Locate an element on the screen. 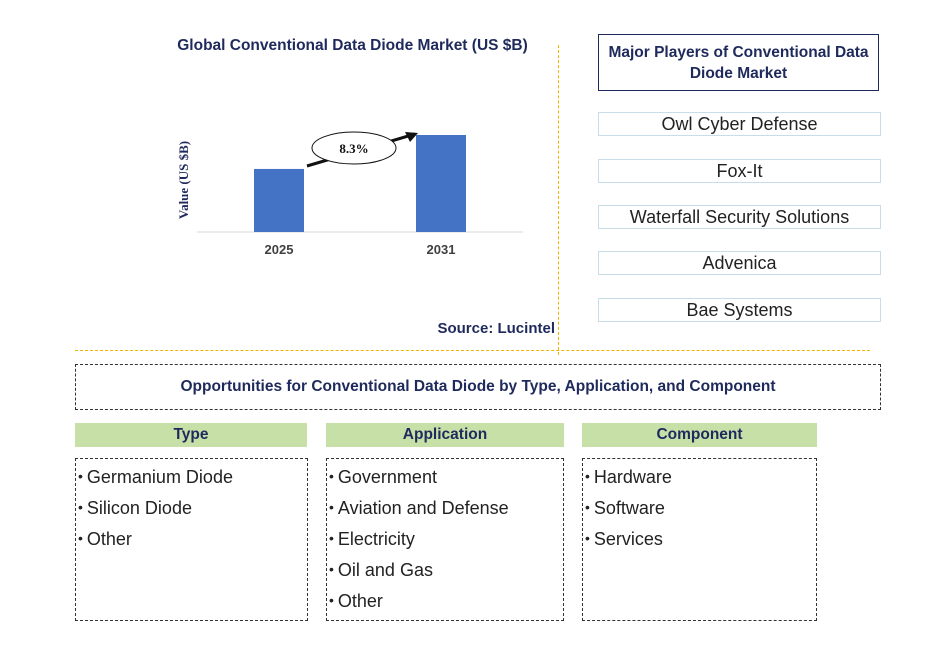  list-item: • Electricity is located at coordinates (372, 539).